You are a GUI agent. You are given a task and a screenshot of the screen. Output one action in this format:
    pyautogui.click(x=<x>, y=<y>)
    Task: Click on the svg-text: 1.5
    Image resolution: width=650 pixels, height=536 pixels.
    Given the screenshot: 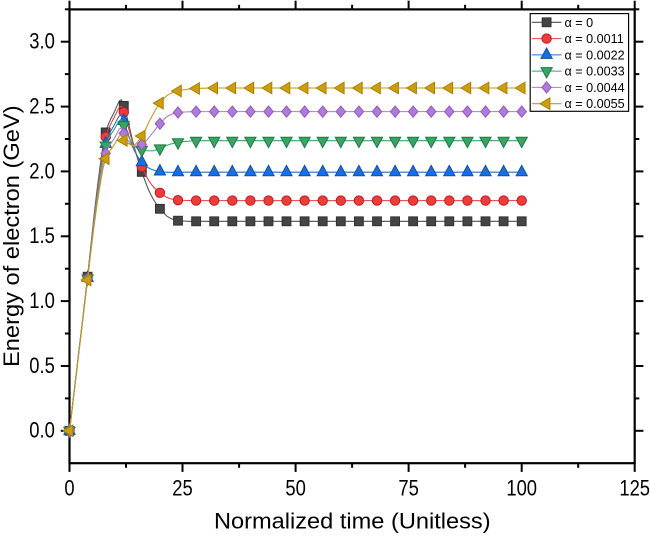 What is the action you would take?
    pyautogui.click(x=42, y=235)
    